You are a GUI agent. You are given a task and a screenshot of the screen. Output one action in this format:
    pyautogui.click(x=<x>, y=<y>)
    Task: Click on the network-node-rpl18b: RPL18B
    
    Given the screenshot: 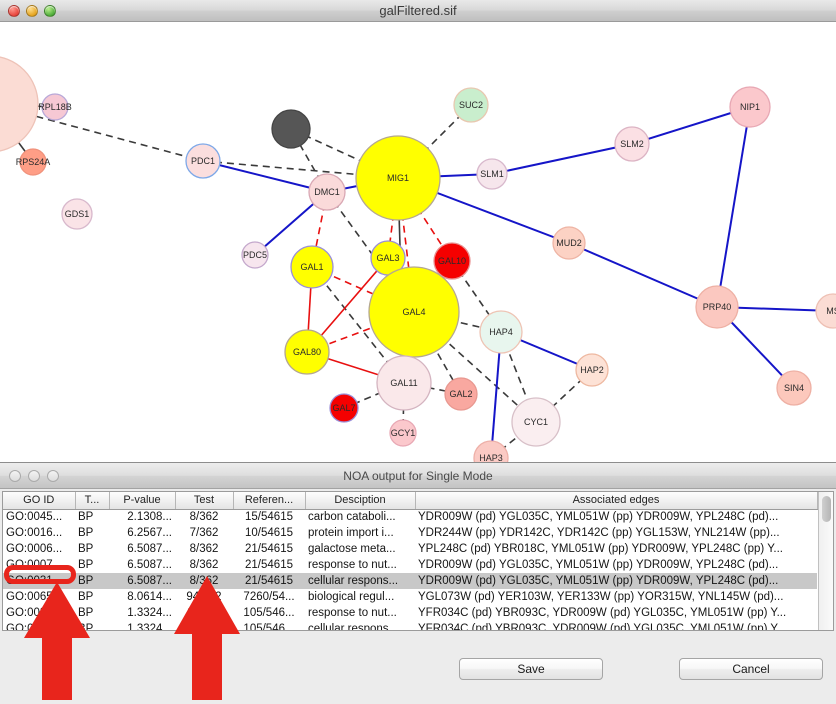 What is the action you would take?
    pyautogui.click(x=55, y=107)
    